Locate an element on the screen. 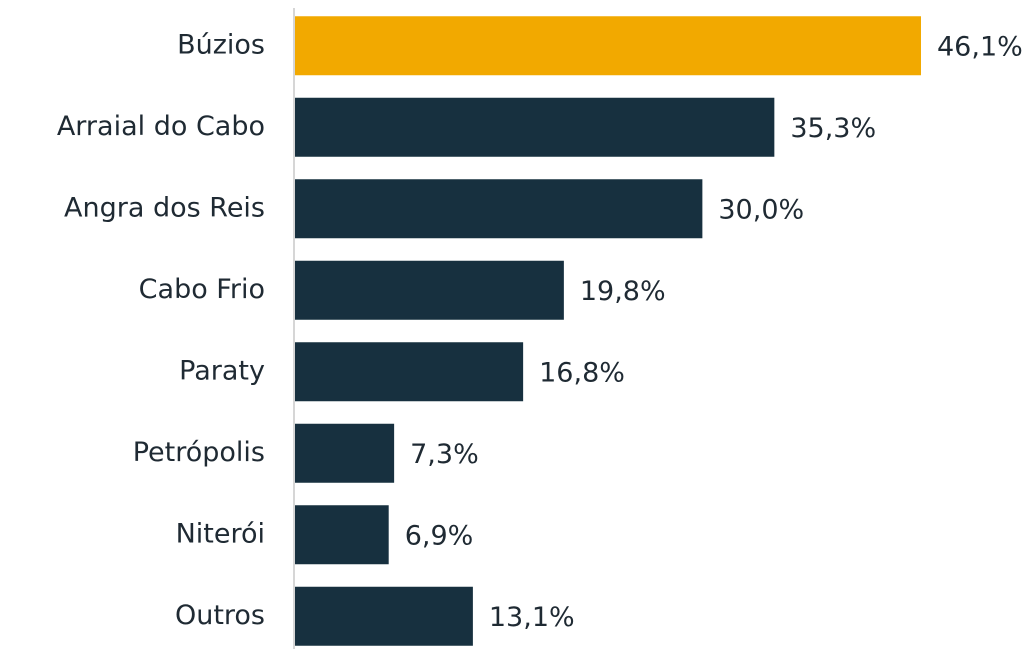  value-label: 16,8% is located at coordinates (582, 372).